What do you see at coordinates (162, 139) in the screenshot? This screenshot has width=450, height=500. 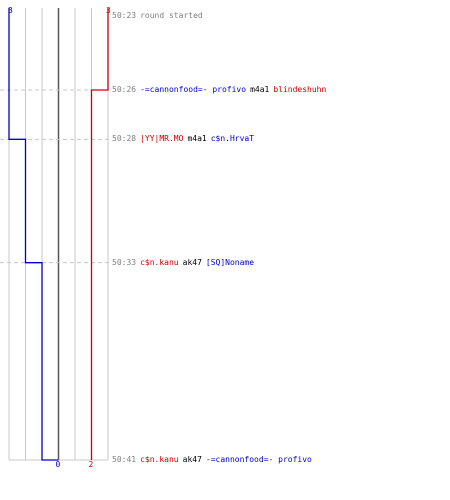 I see `event-killer: |YY|MR.MO` at bounding box center [162, 139].